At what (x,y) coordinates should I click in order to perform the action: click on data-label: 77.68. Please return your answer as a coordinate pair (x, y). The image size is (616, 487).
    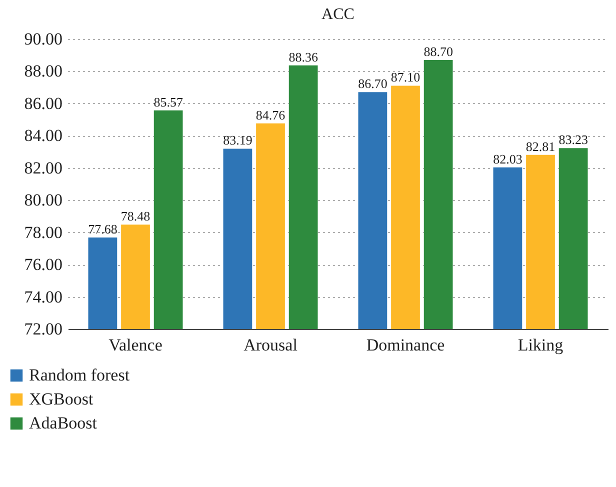
    Looking at the image, I should click on (103, 228).